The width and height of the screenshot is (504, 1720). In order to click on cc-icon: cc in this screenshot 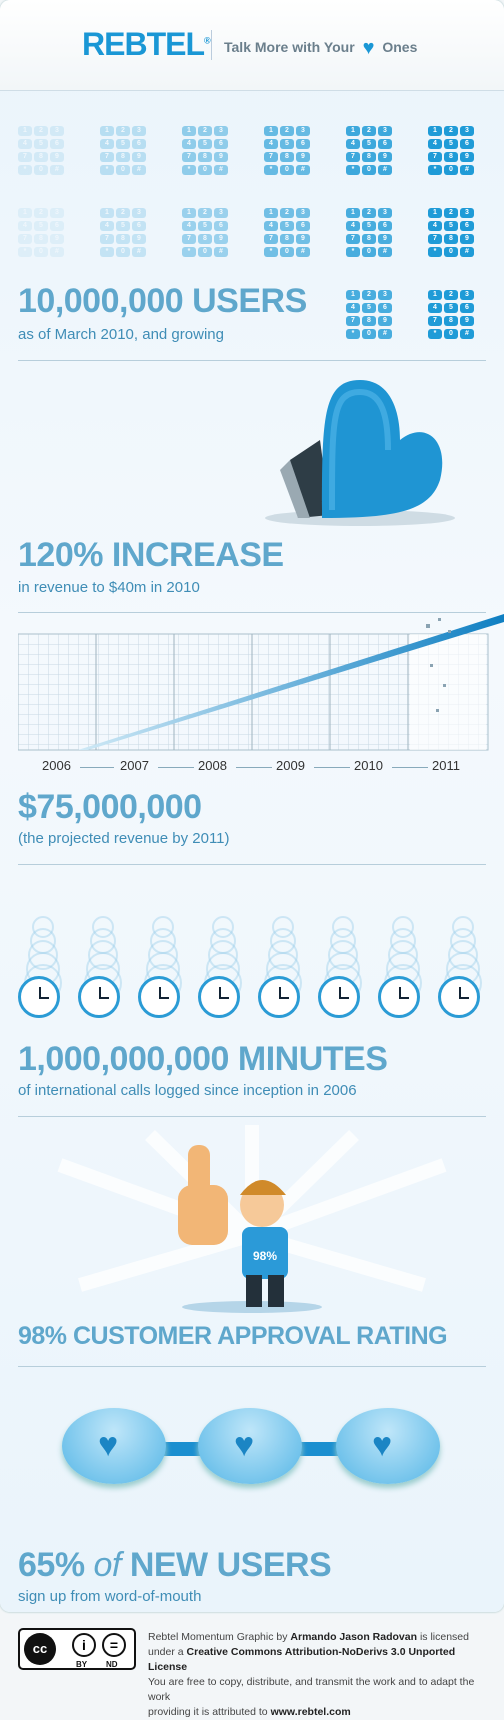, I will do `click(40, 1649)`.